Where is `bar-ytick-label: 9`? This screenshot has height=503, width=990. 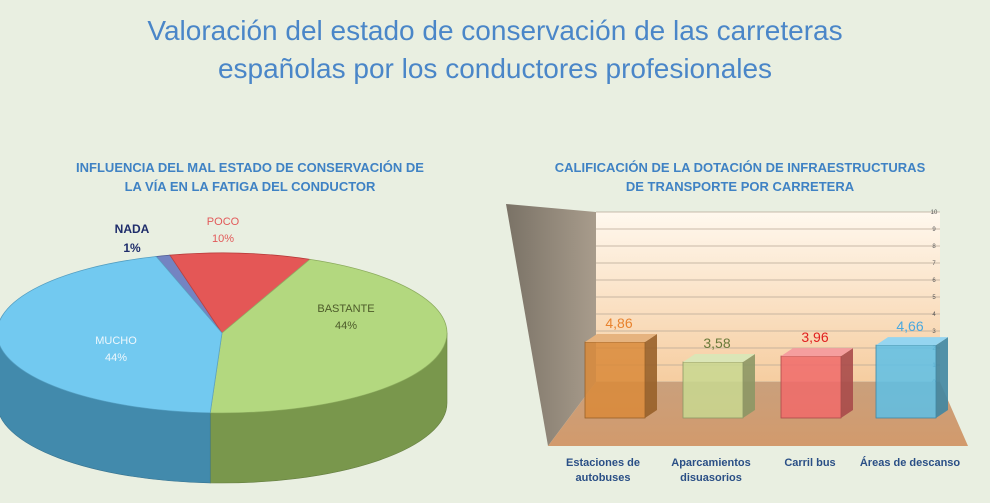
bar-ytick-label: 9 is located at coordinates (934, 230).